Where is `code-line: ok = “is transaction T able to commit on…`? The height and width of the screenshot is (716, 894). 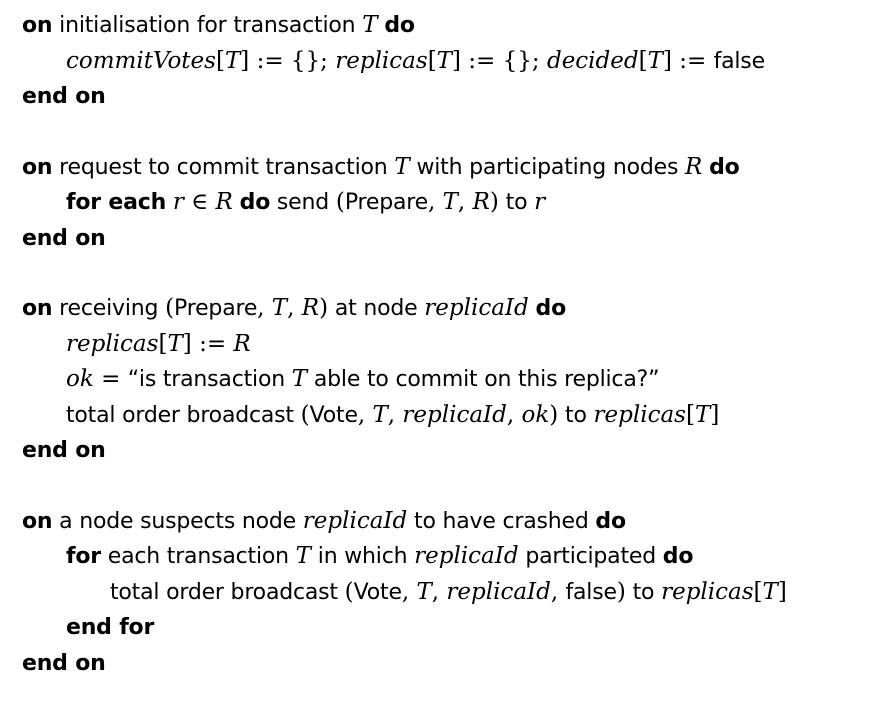 code-line: ok = “is transaction T able to commit on… is located at coordinates (455, 380).